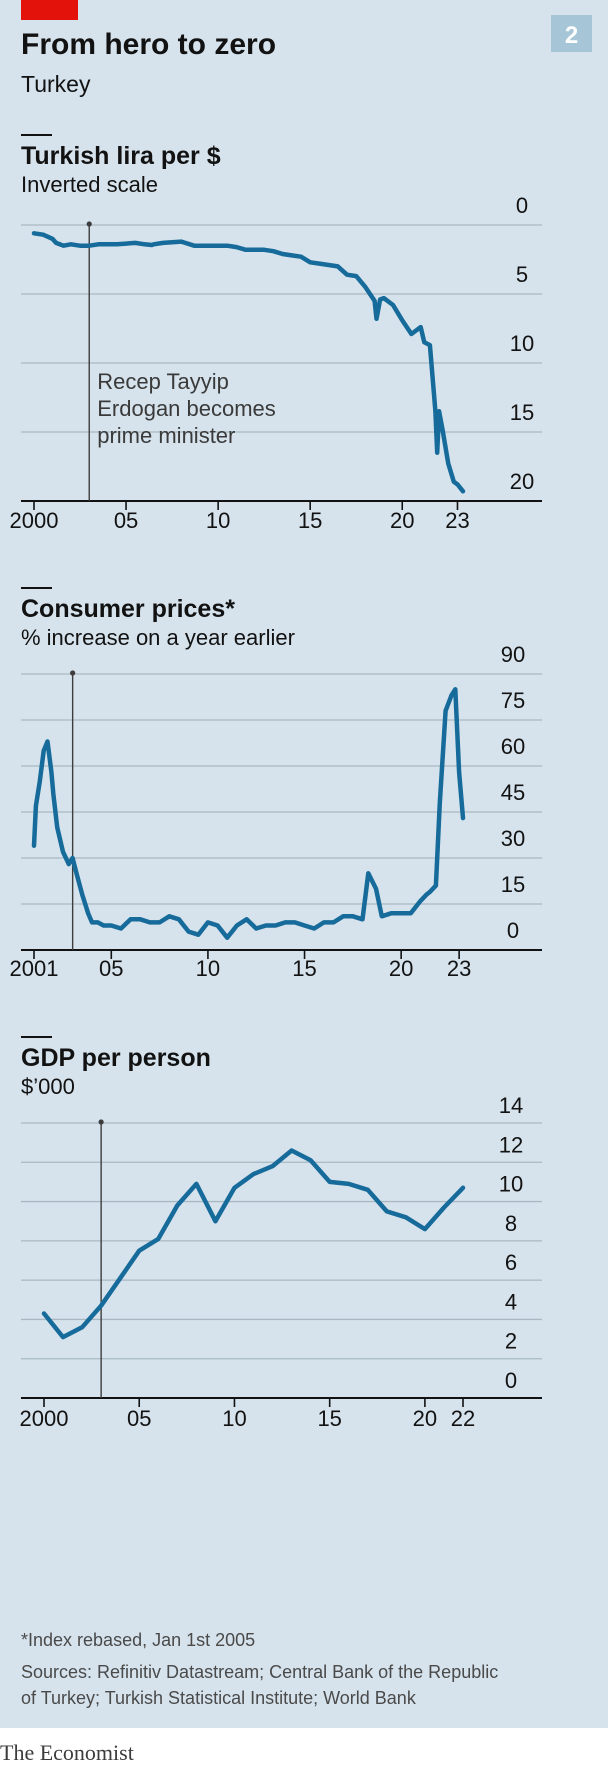 This screenshot has width=608, height=1775. What do you see at coordinates (186, 408) in the screenshot?
I see `annotation-line: Erdogan becomes` at bounding box center [186, 408].